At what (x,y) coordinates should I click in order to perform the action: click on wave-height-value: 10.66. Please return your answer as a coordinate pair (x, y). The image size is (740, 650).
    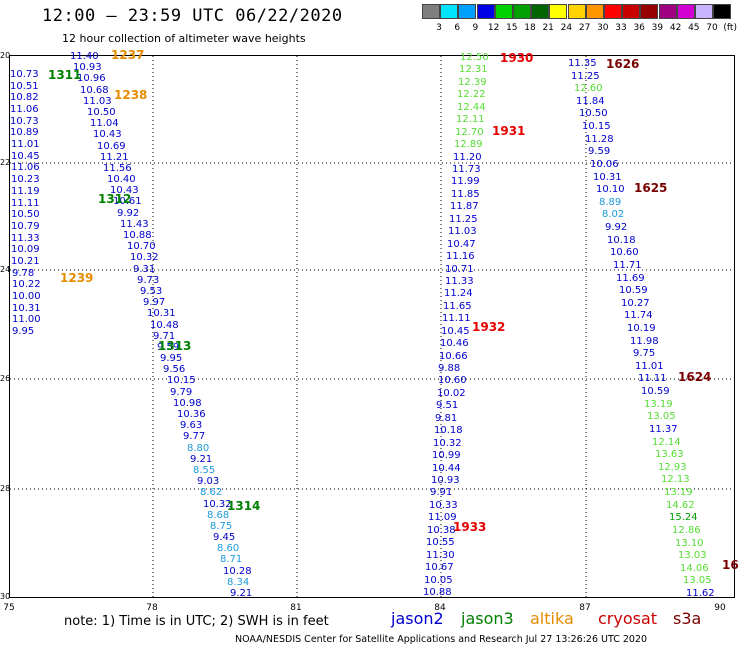
    Looking at the image, I should click on (453, 356).